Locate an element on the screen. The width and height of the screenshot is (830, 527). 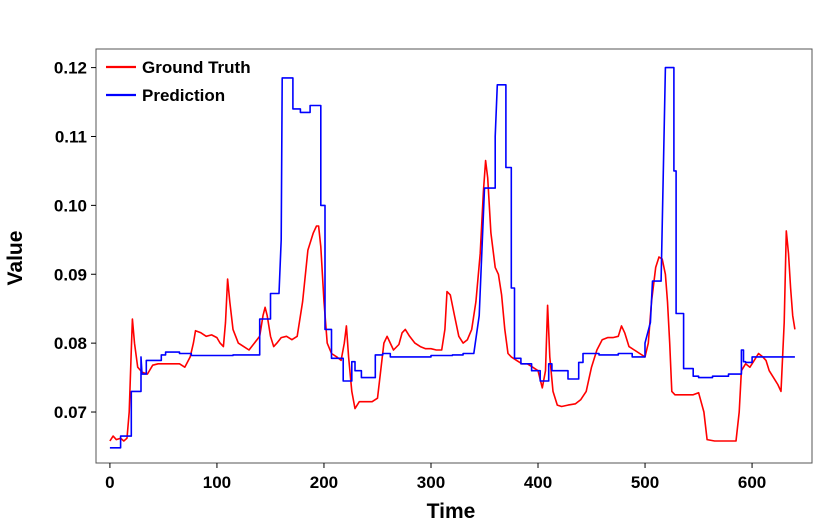
x-tick-label: 0 is located at coordinates (109, 482).